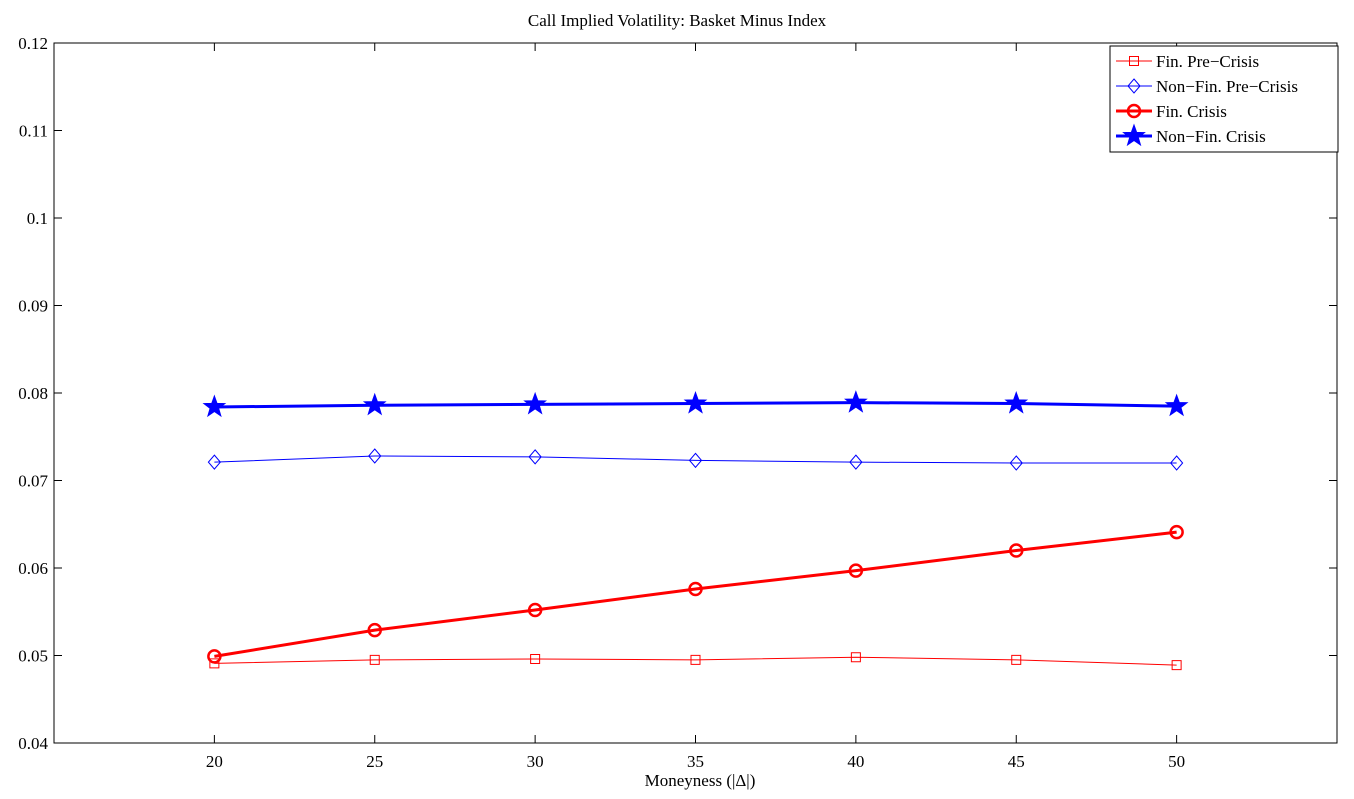  I want to click on y-tick-label: 0.1, so click(37, 218).